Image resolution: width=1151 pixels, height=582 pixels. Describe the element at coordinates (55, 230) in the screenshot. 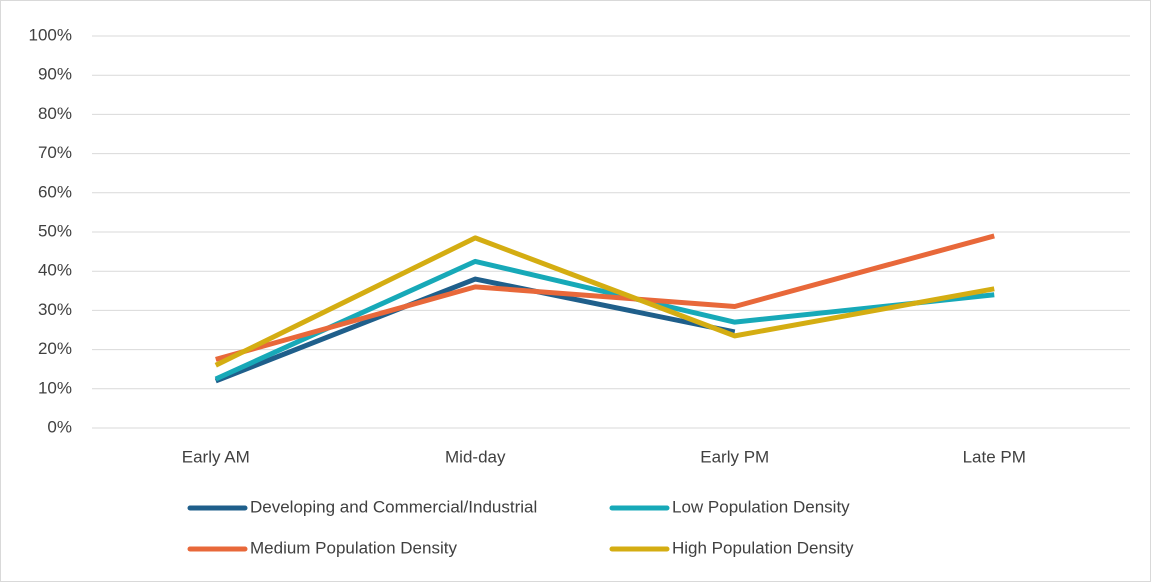

I see `y-tick-label: 50%` at that location.